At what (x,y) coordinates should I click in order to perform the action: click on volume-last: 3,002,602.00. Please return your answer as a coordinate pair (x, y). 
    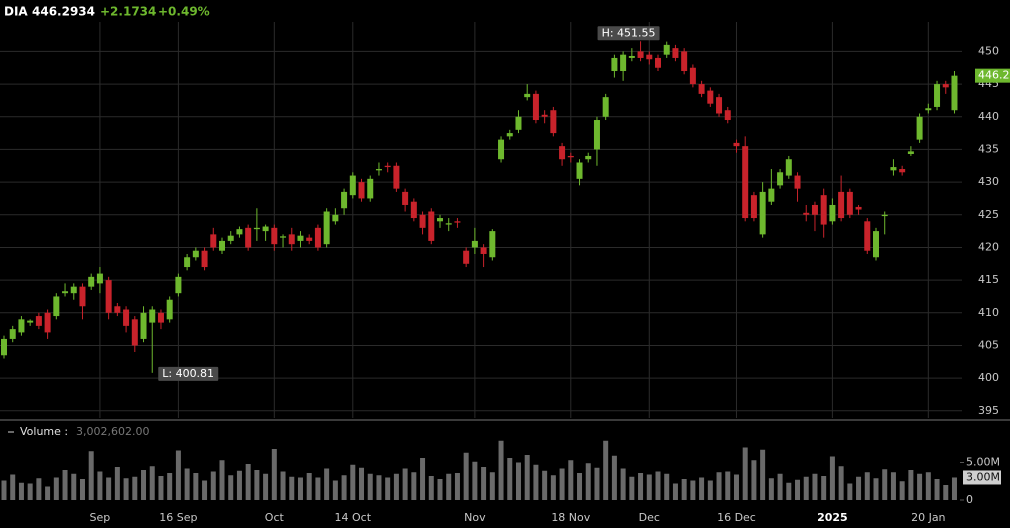
    Looking at the image, I should click on (112, 431).